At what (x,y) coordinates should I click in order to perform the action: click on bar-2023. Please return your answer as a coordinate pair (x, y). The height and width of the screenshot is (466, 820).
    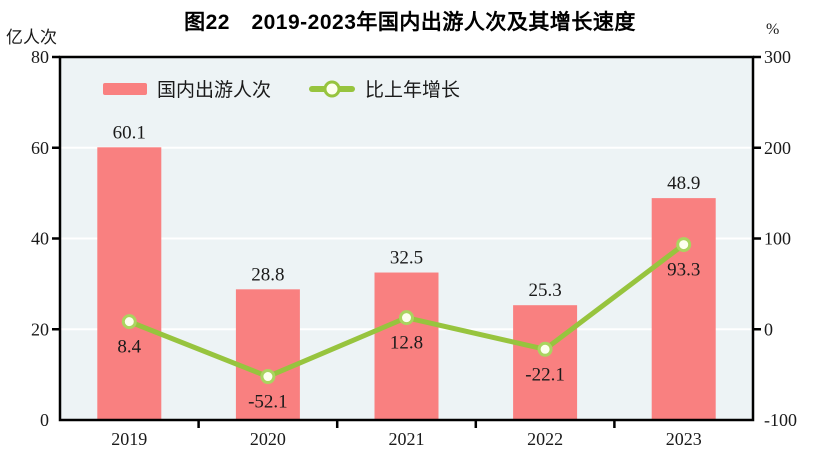
    Looking at the image, I should click on (683, 309).